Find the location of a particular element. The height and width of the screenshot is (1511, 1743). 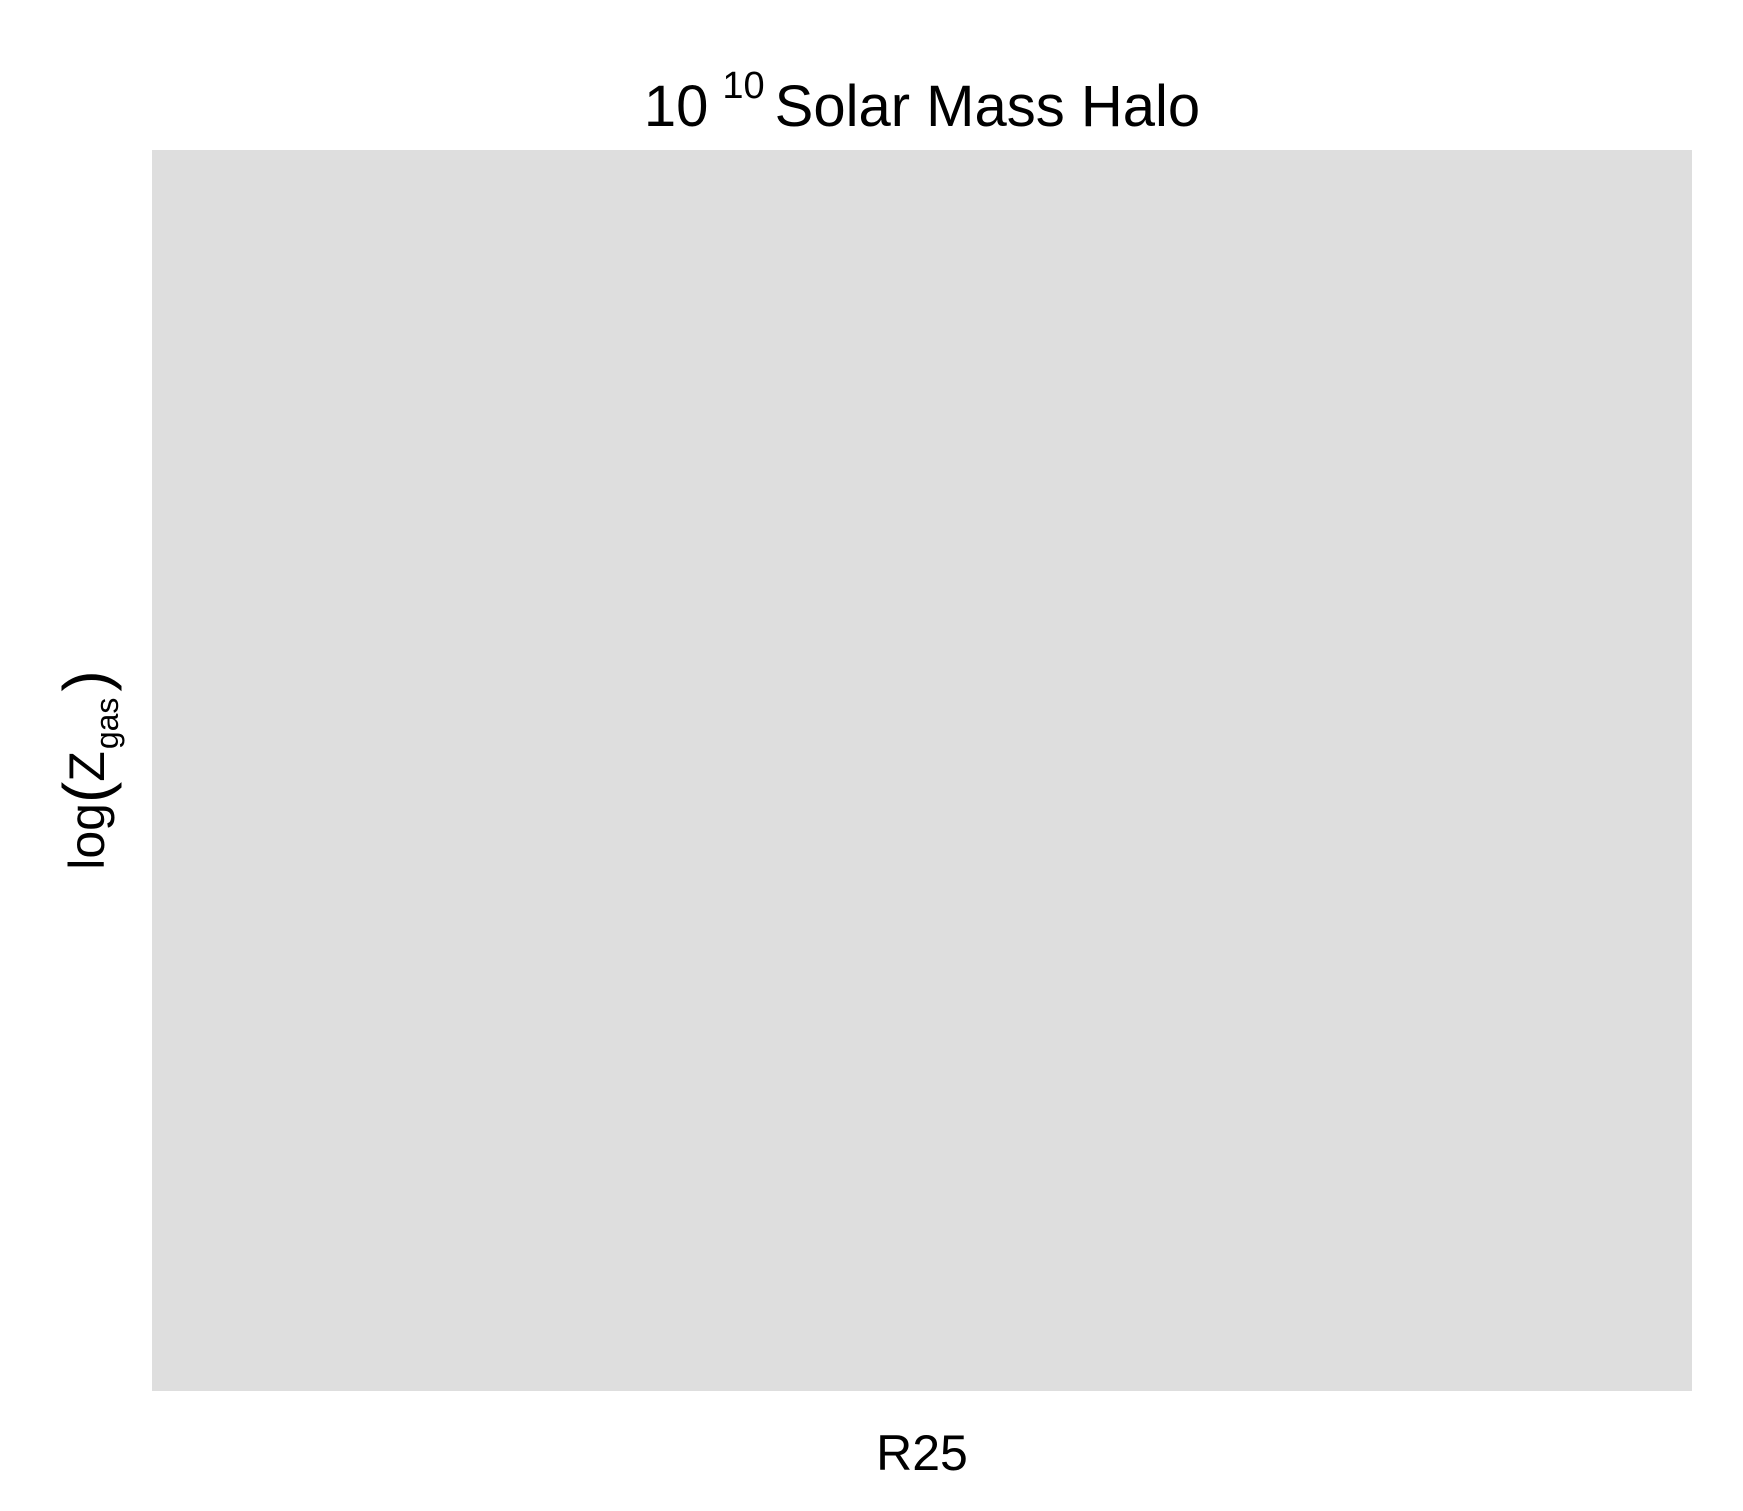

y-label-var: Z is located at coordinates (87, 766).